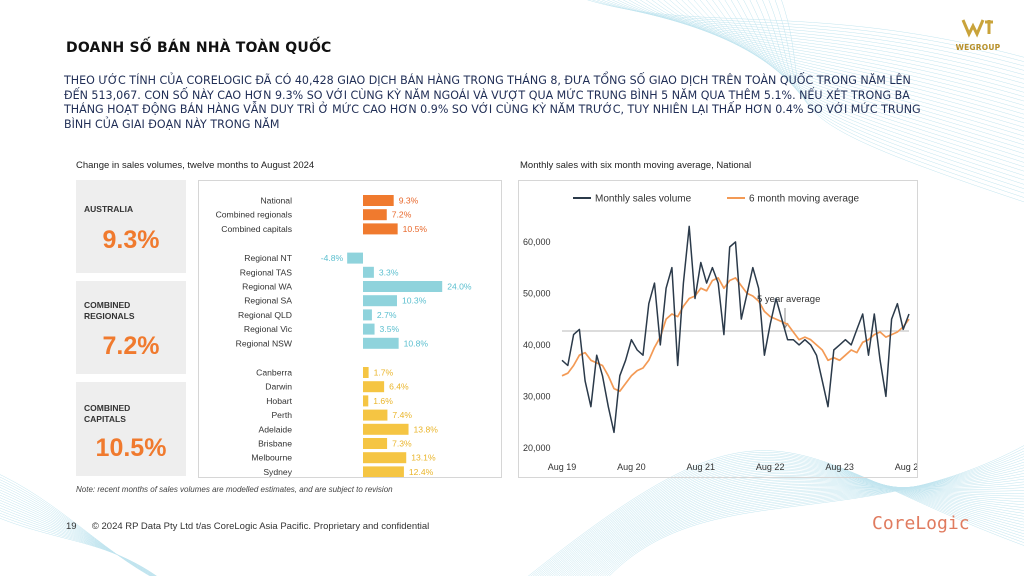 This screenshot has width=1024, height=576. I want to click on bar-value-label: 3.3%, so click(389, 272).